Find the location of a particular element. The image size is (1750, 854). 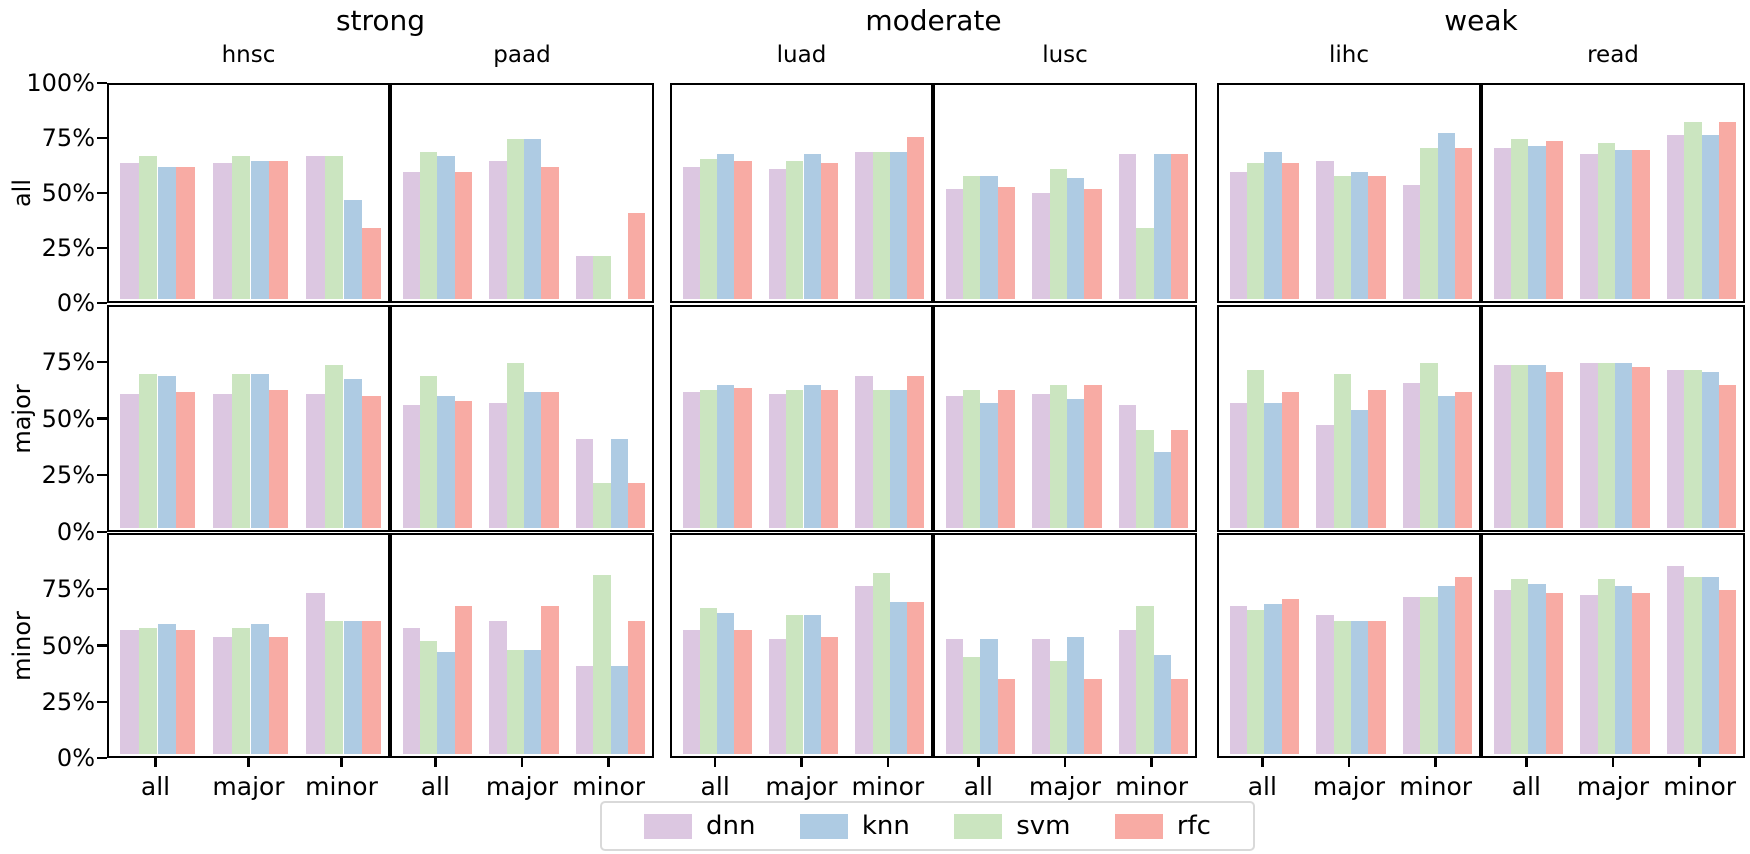

x-tick-label: minor is located at coordinates (609, 786).